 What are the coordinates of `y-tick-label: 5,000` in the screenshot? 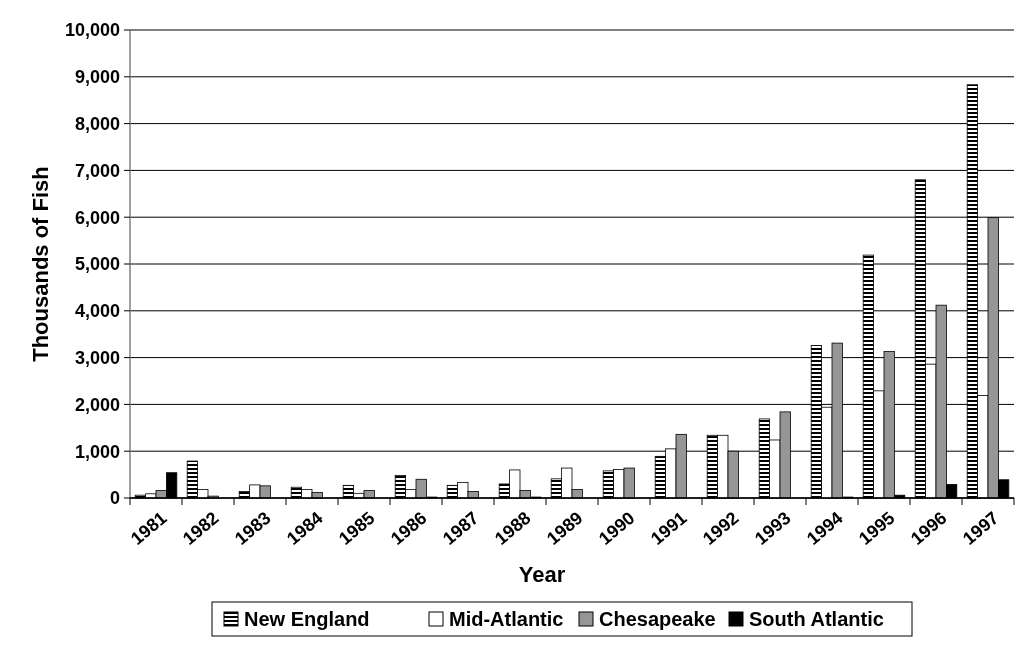 It's located at (97, 264).